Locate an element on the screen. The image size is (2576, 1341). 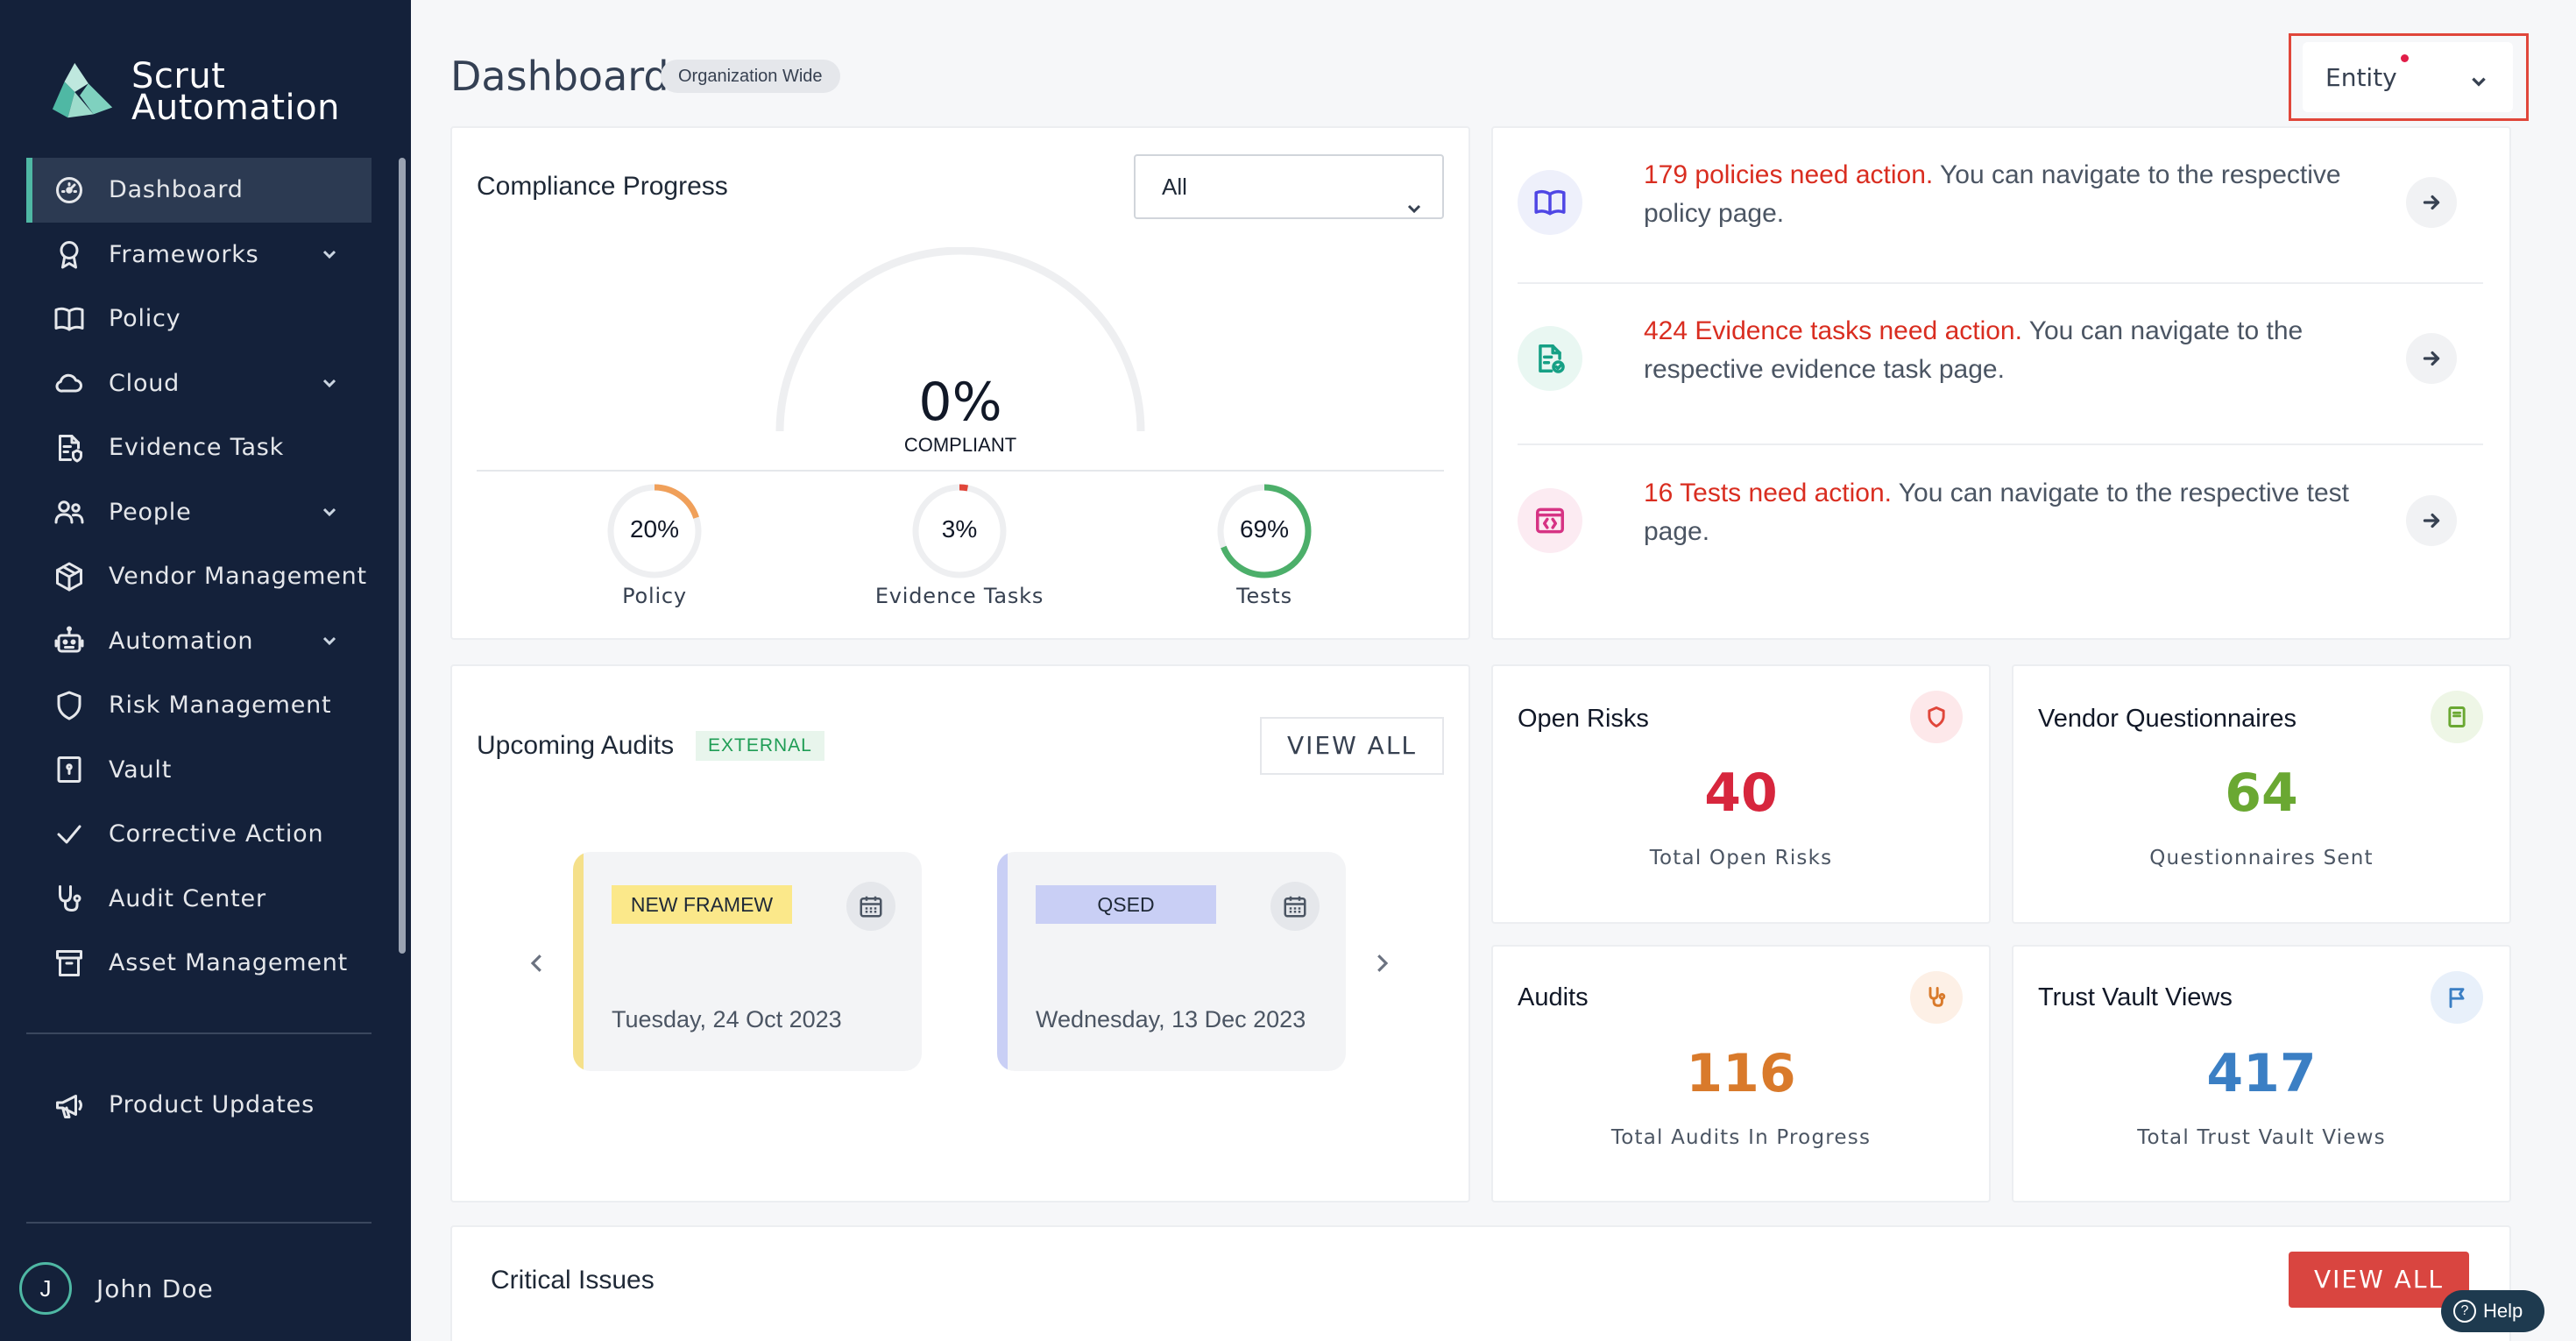
sidebar-item-policy: Policy is located at coordinates (199, 319).